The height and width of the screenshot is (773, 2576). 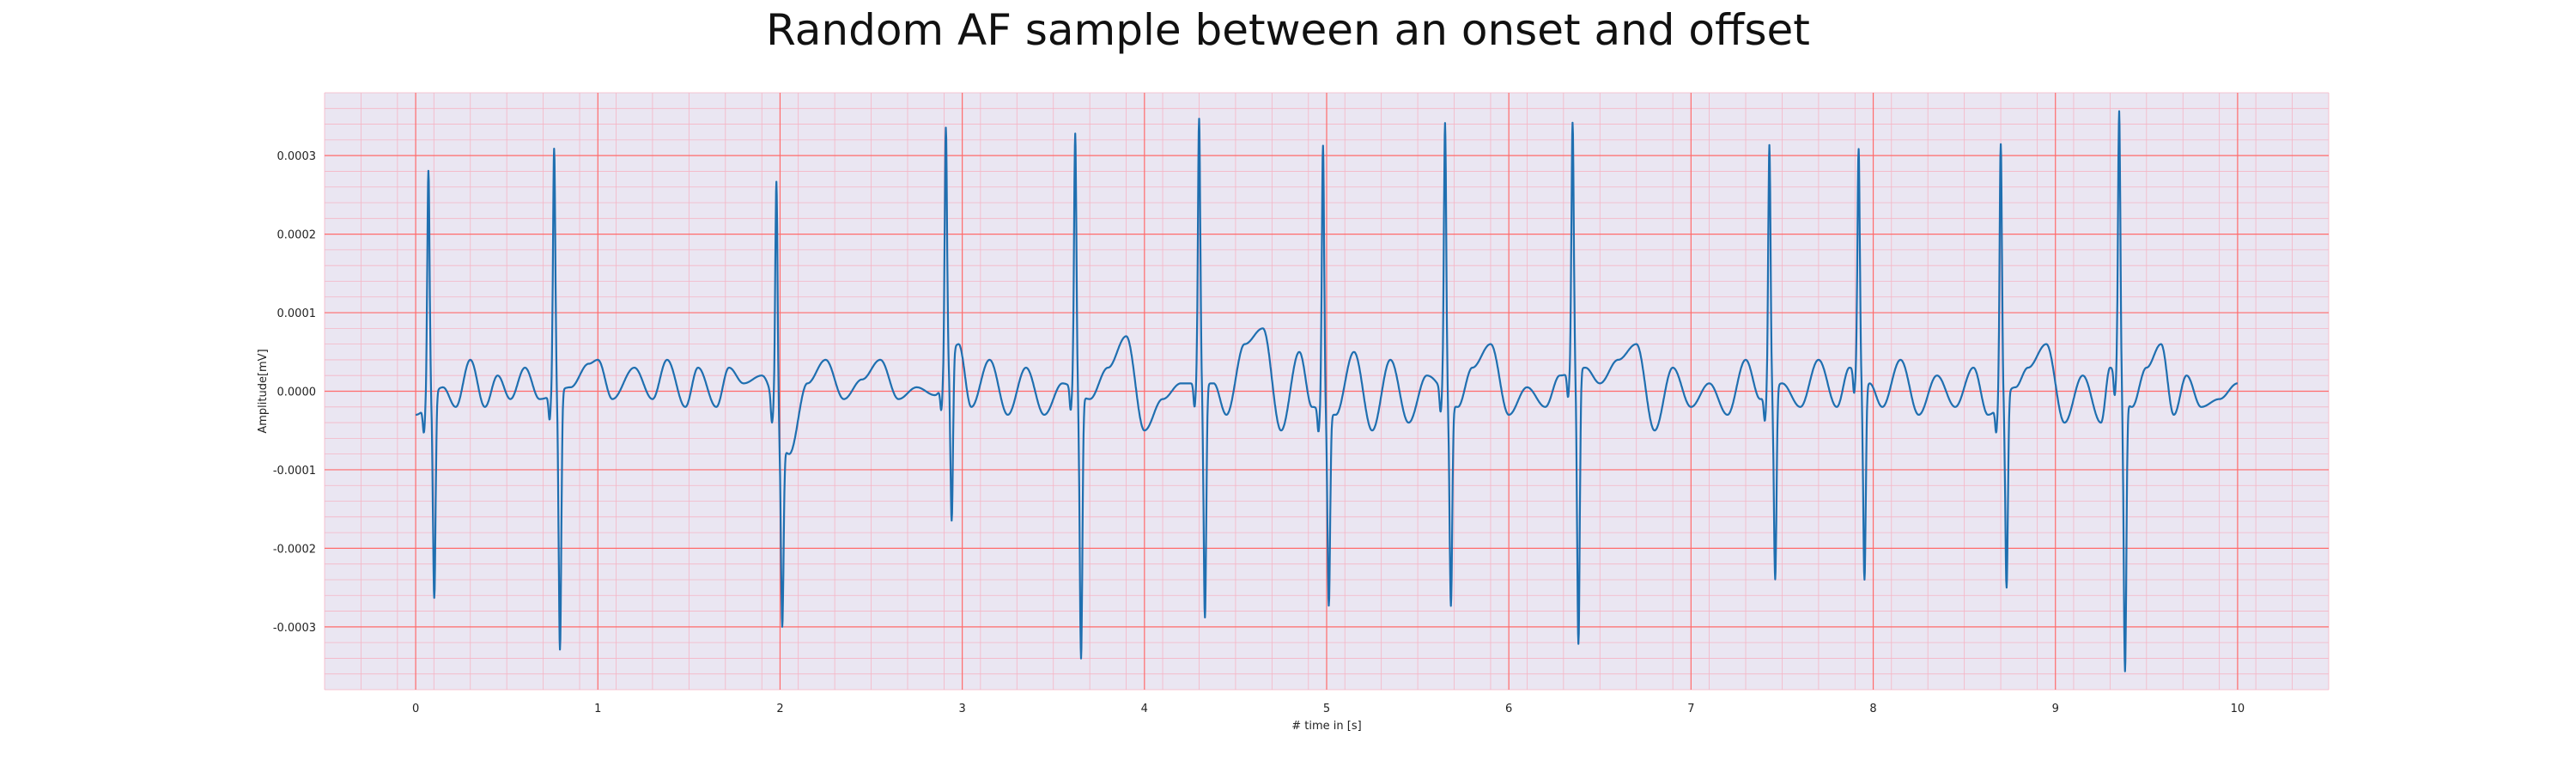 I want to click on x-tick-label: 2, so click(x=779, y=709).